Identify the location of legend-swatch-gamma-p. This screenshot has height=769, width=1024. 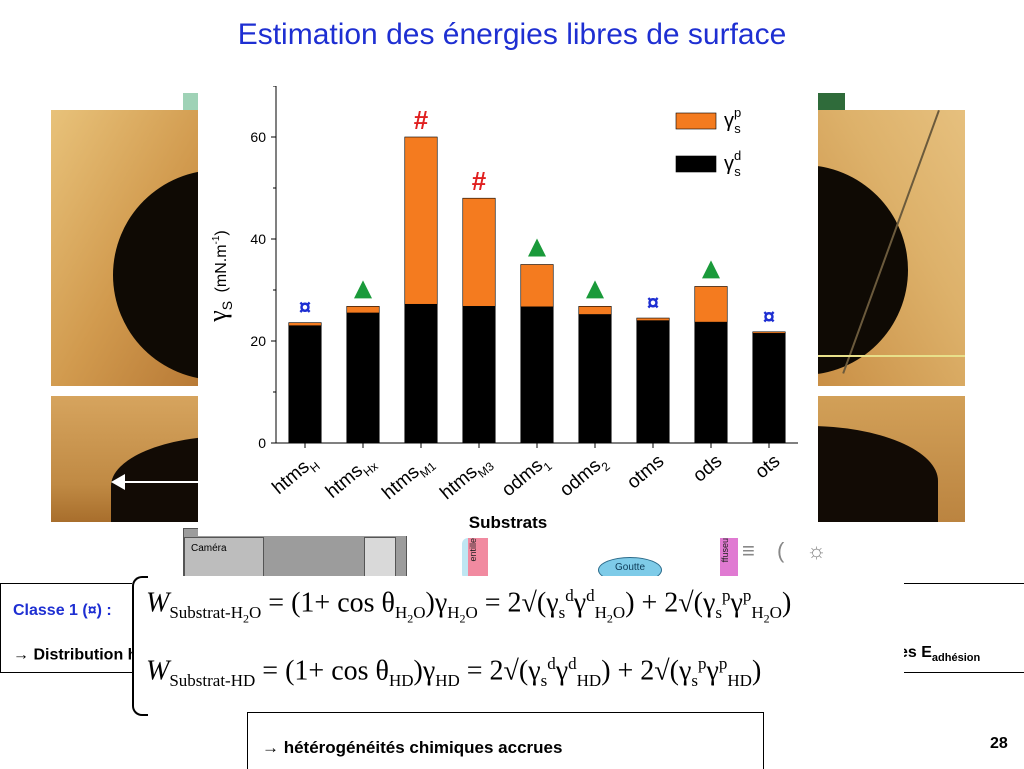
(696, 121).